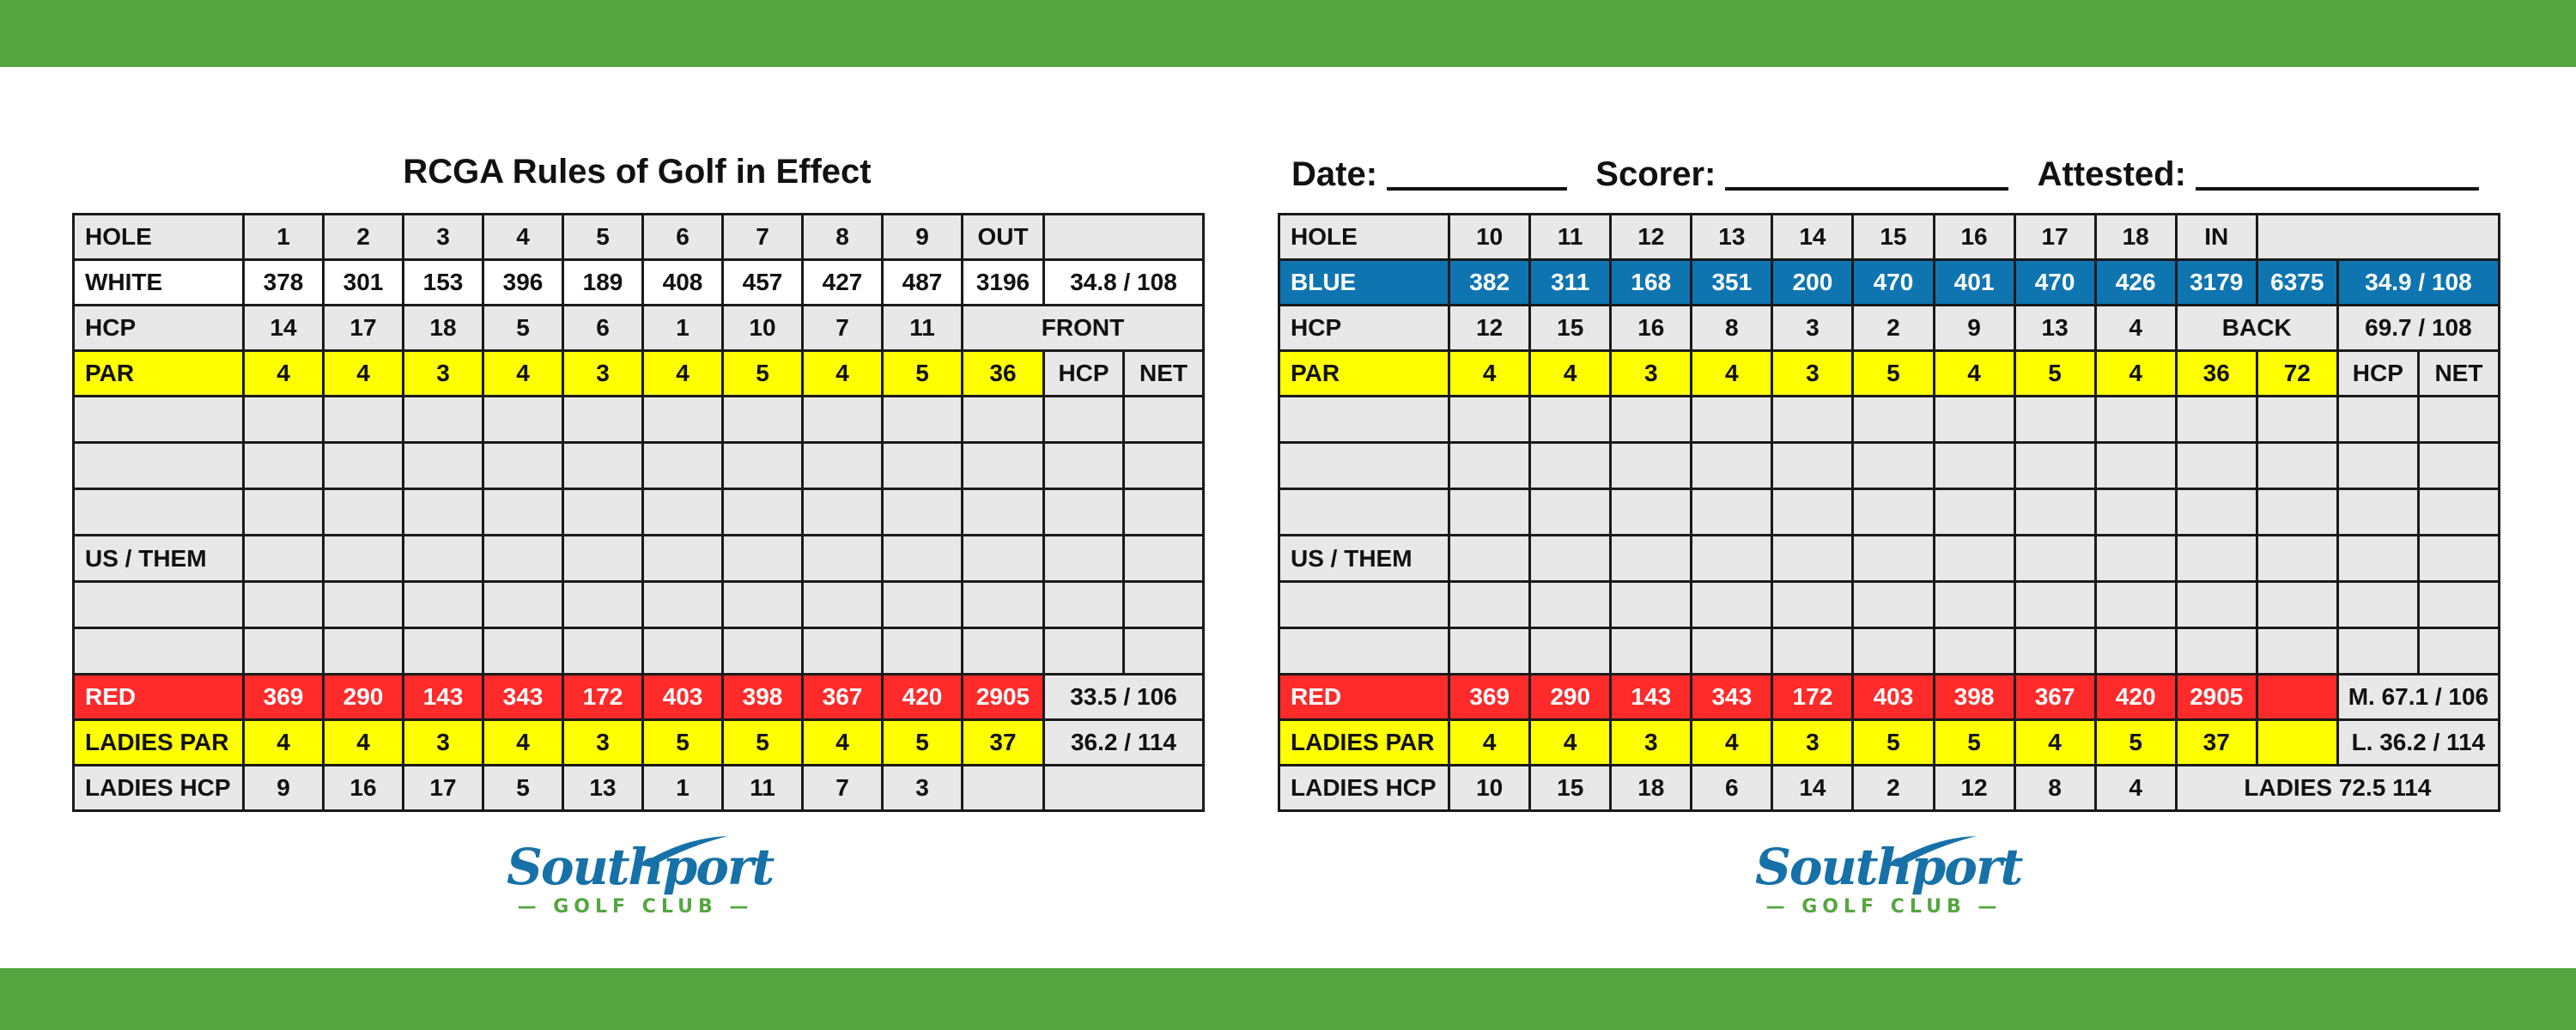 The width and height of the screenshot is (2576, 1030). What do you see at coordinates (1477, 172) in the screenshot?
I see `date-blank` at bounding box center [1477, 172].